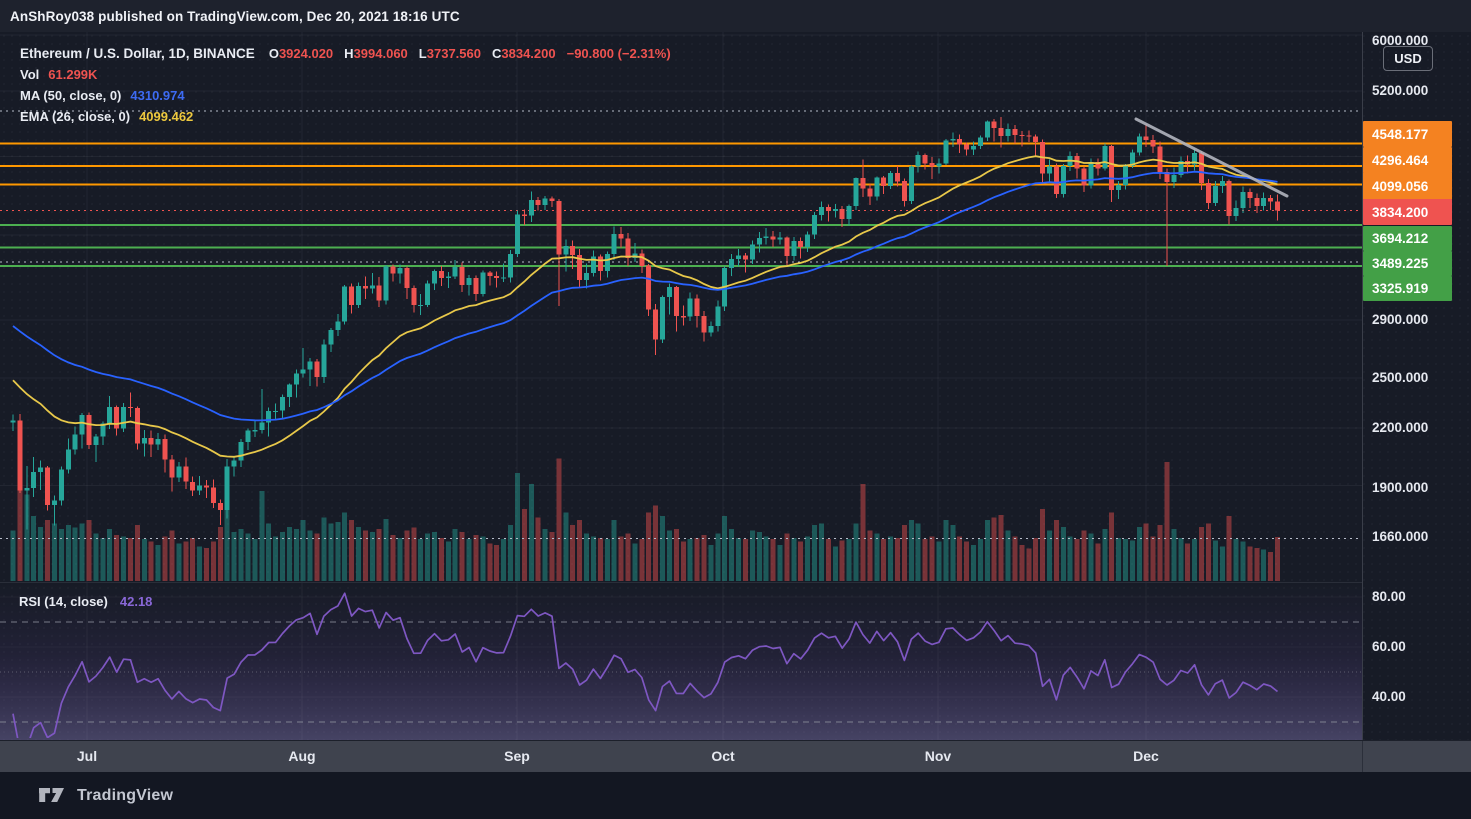 The width and height of the screenshot is (1471, 819). What do you see at coordinates (449, 53) in the screenshot?
I see `ohlc-low: L3737.560` at bounding box center [449, 53].